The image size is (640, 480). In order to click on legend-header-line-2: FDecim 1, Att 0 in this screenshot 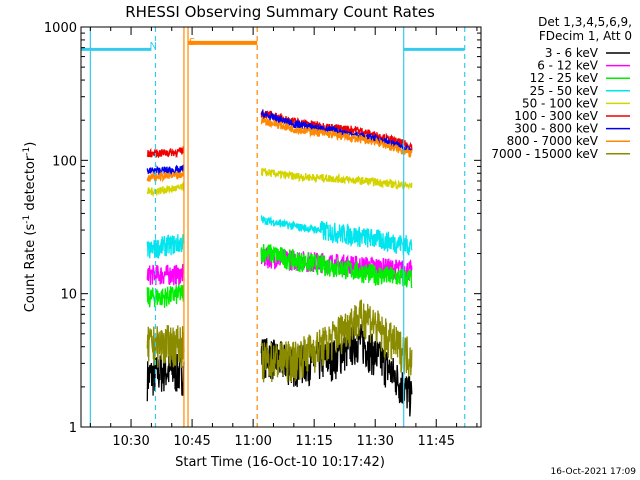, I will do `click(585, 36)`.